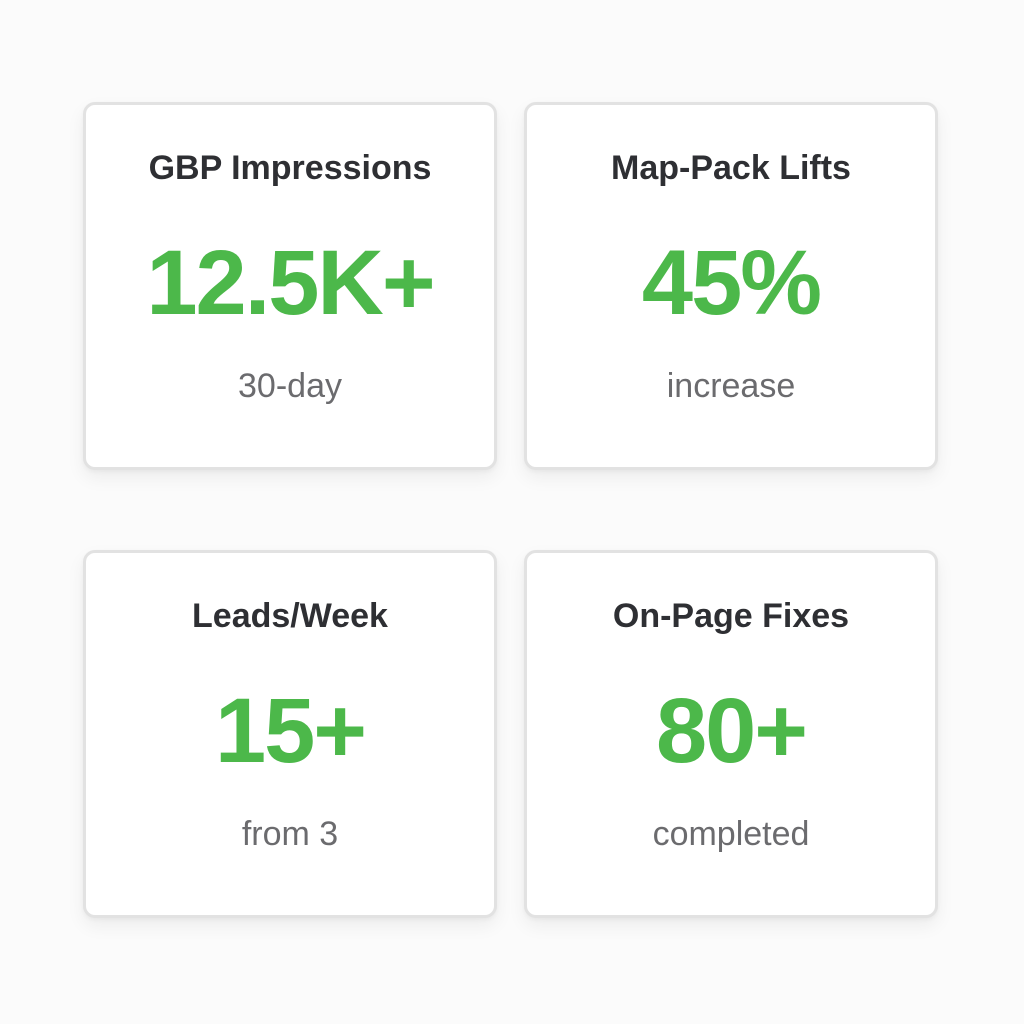 Image resolution: width=1024 pixels, height=1024 pixels. I want to click on stat-value: 12.5K+, so click(290, 283).